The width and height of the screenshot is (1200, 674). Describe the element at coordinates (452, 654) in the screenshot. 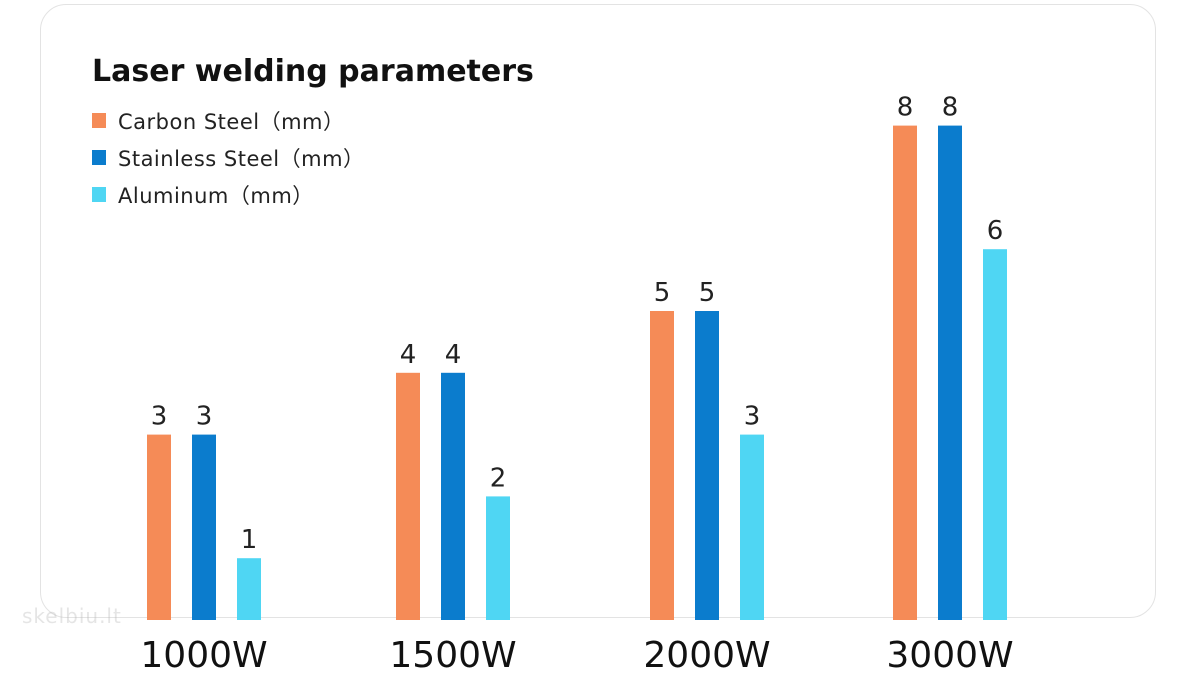

I see `category-label-1500W: 1500W` at that location.